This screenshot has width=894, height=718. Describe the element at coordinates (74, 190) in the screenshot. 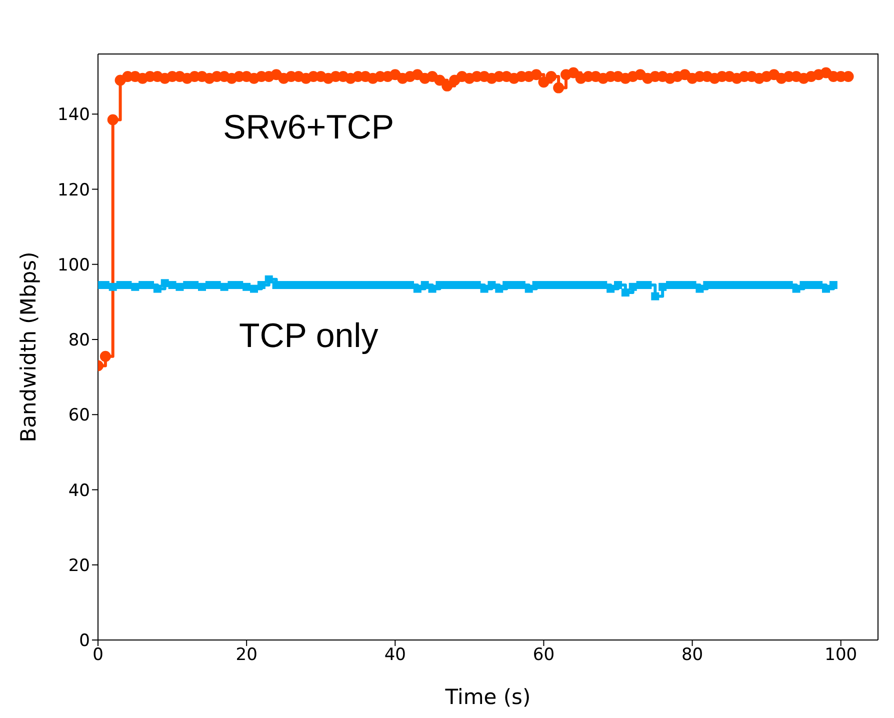

I see `y-tick-label: 120` at that location.